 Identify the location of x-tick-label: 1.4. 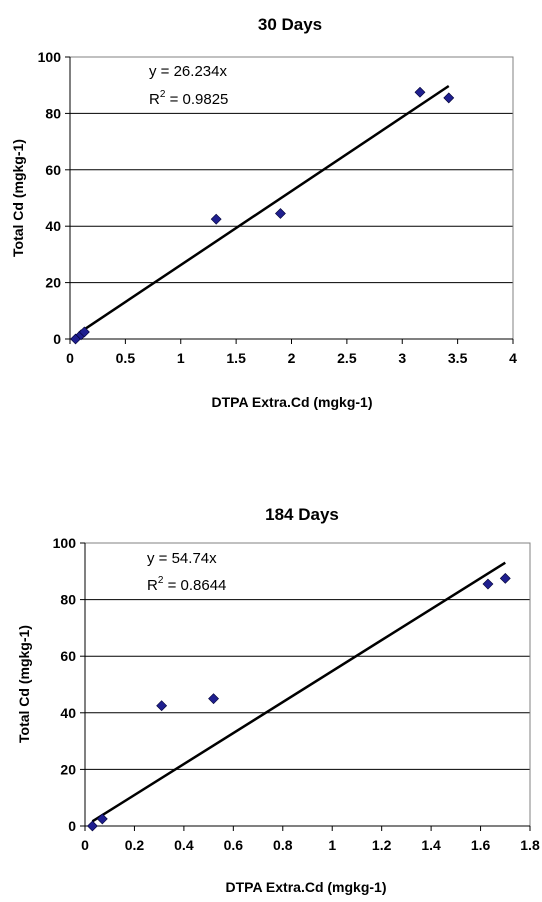
(431, 845).